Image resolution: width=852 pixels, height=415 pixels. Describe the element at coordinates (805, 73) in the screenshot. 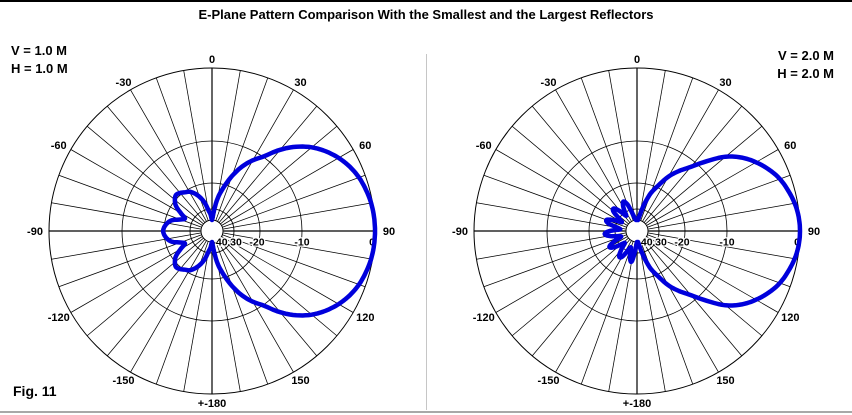

I see `right-annotation-line-h: H = 2.0 M` at that location.